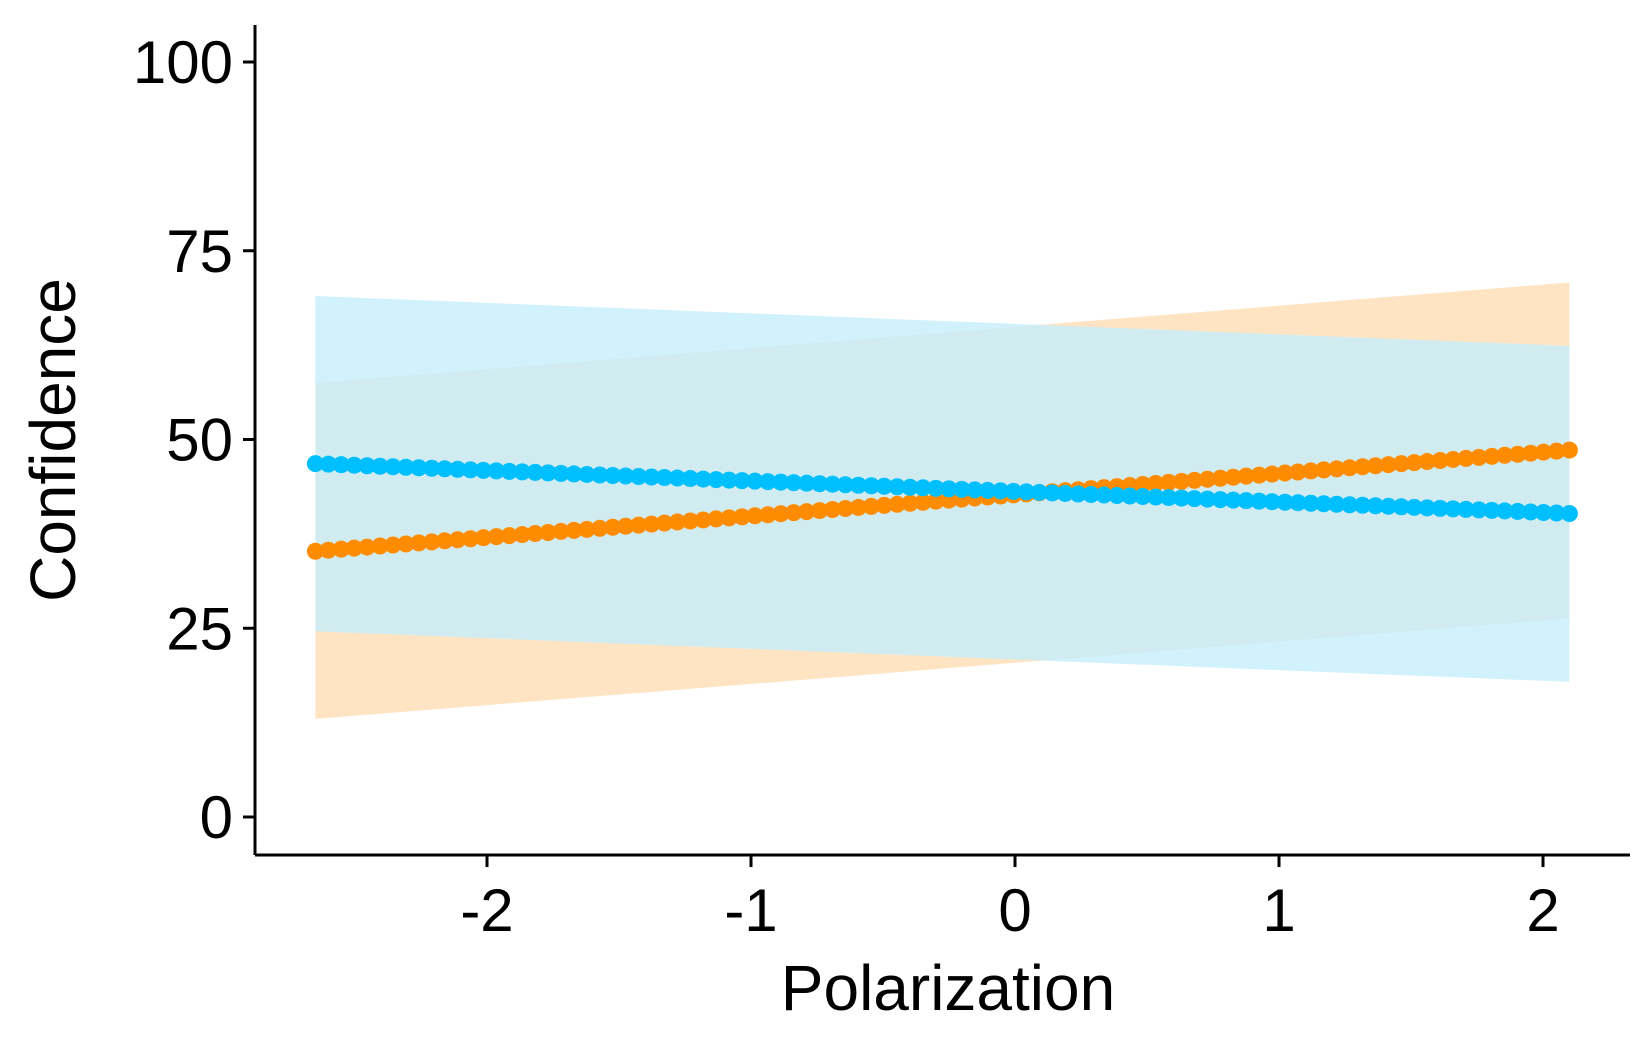  Describe the element at coordinates (183, 62) in the screenshot. I see `y-tick-label: 100` at that location.